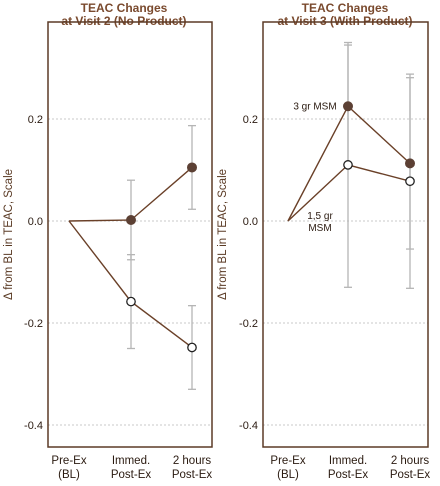 The width and height of the screenshot is (440, 486). I want to click on panel1-y-tick-label-2: 0.0, so click(35, 222).